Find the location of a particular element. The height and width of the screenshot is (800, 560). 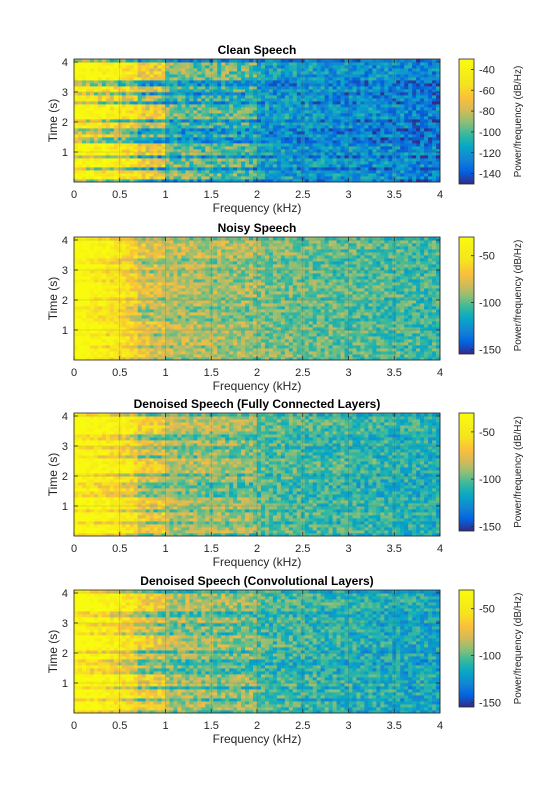

colorbar-tick-label: -140 is located at coordinates (490, 175).